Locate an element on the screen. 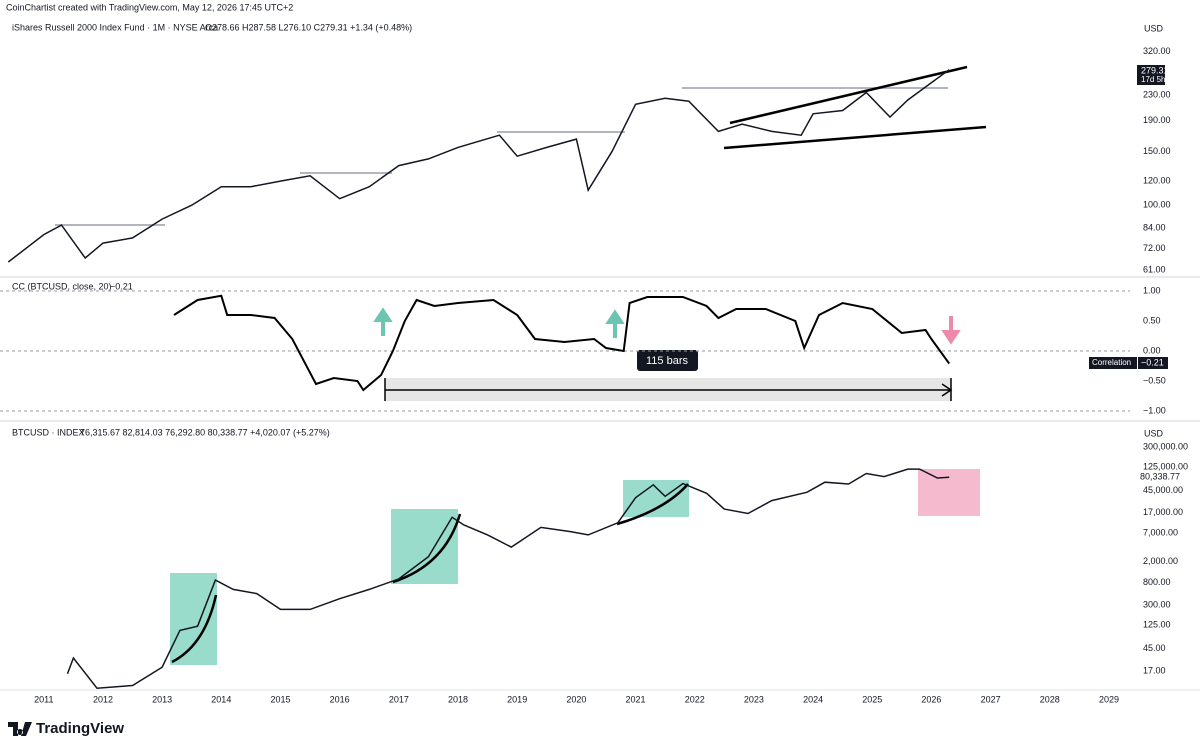 The image size is (1200, 749). x-tick-label: 2011 is located at coordinates (43, 699).